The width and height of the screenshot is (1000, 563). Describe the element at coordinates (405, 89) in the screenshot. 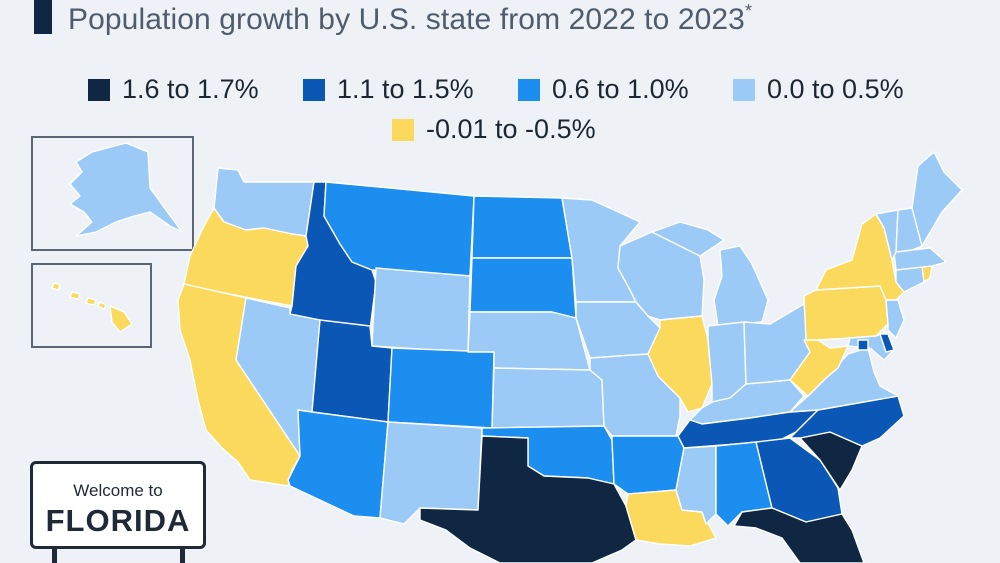

I see `legend-label-2: 1.1 to 1.5%` at that location.